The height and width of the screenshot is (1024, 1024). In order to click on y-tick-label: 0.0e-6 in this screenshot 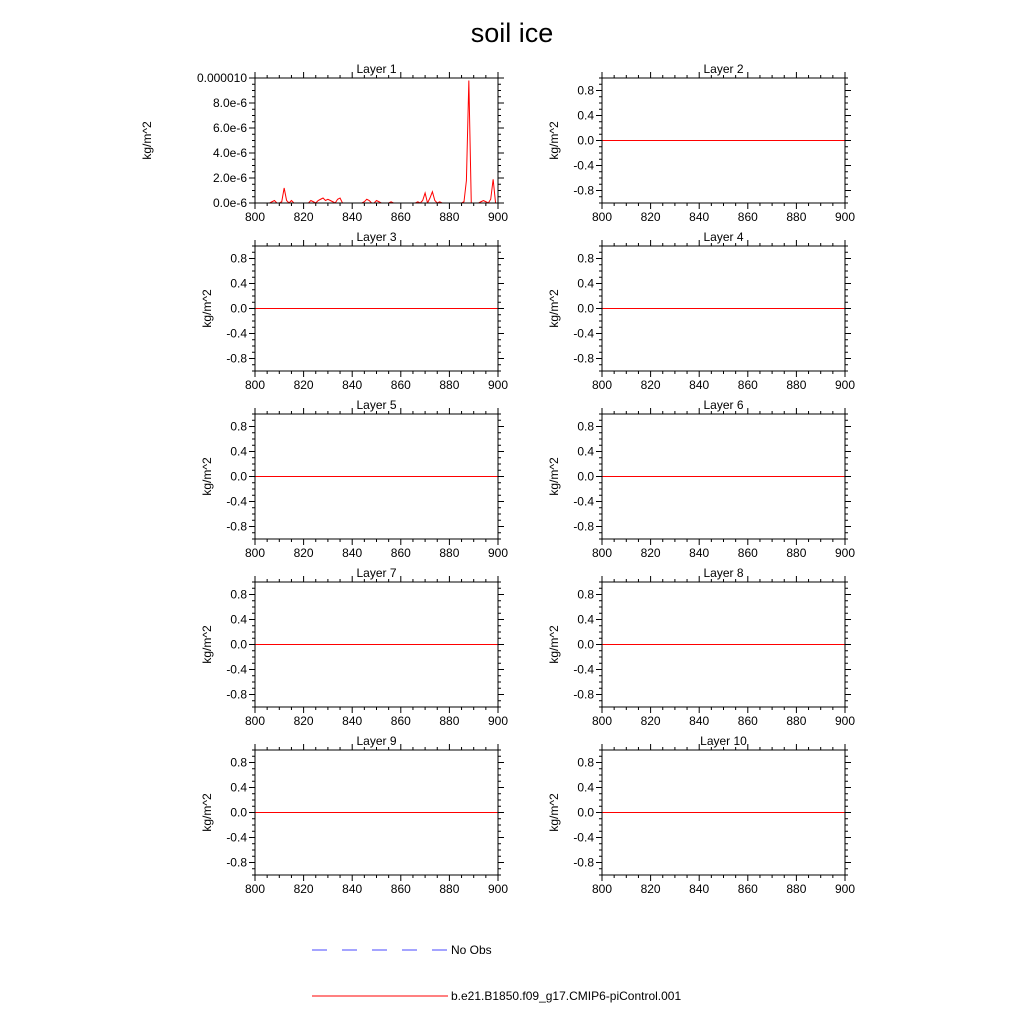, I will do `click(230, 203)`.